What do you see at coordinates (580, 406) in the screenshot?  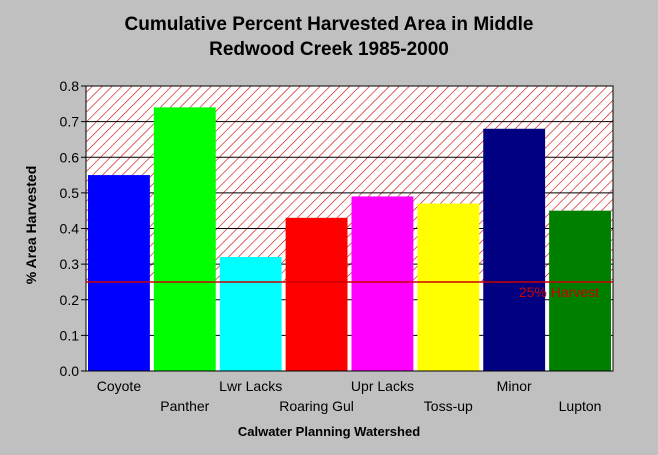 I see `x-tick-label: Lupton` at bounding box center [580, 406].